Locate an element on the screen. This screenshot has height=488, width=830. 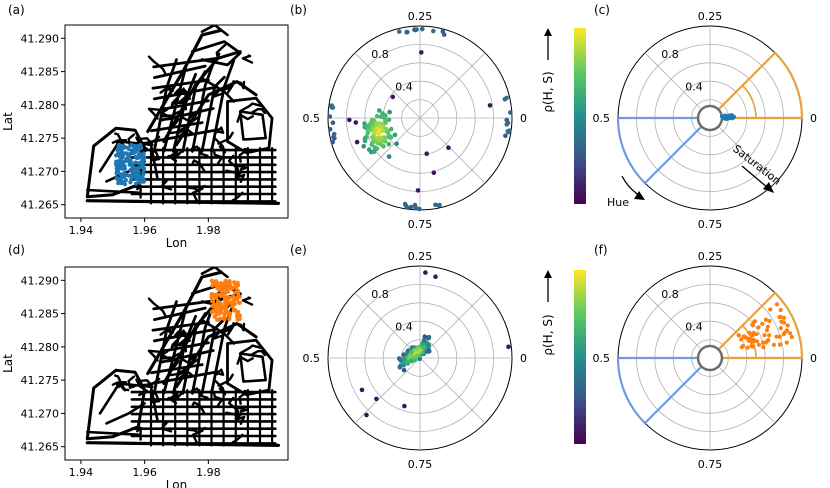
panel-label-e: (e) is located at coordinates (298, 250).